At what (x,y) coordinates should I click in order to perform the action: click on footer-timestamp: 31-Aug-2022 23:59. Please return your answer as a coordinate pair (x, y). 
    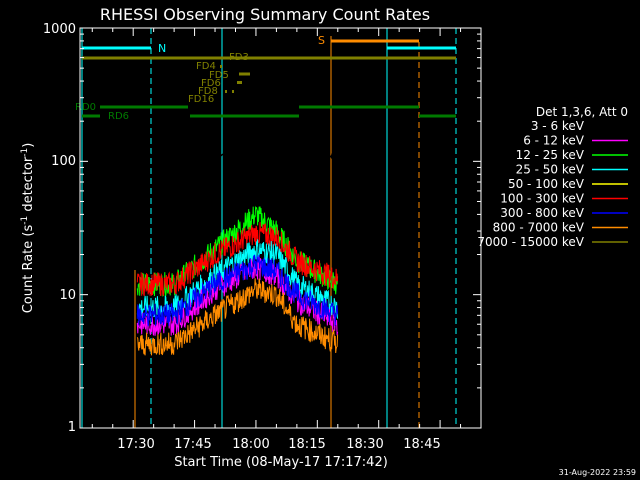
    Looking at the image, I should click on (597, 472).